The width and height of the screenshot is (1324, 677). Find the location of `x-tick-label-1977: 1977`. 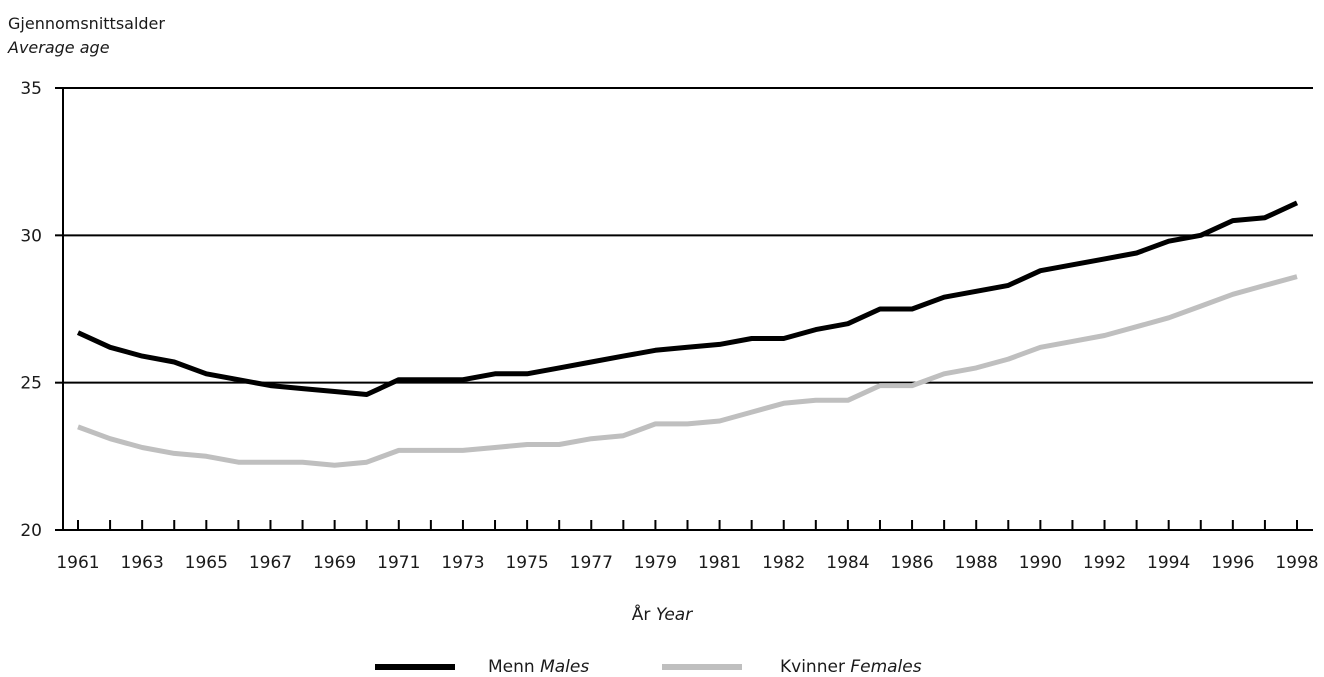

x-tick-label-1977: 1977 is located at coordinates (591, 563).